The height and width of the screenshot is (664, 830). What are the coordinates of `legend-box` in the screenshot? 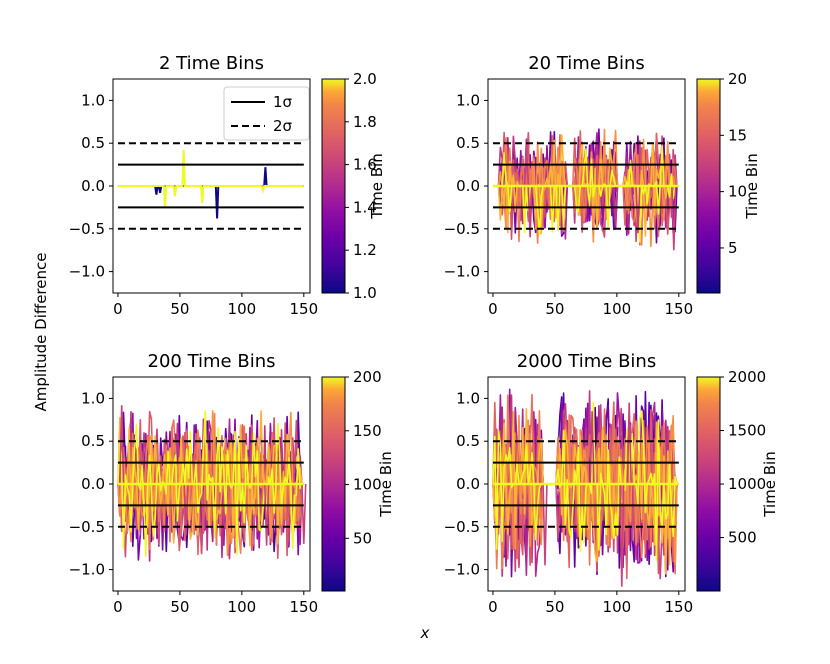 It's located at (266, 113).